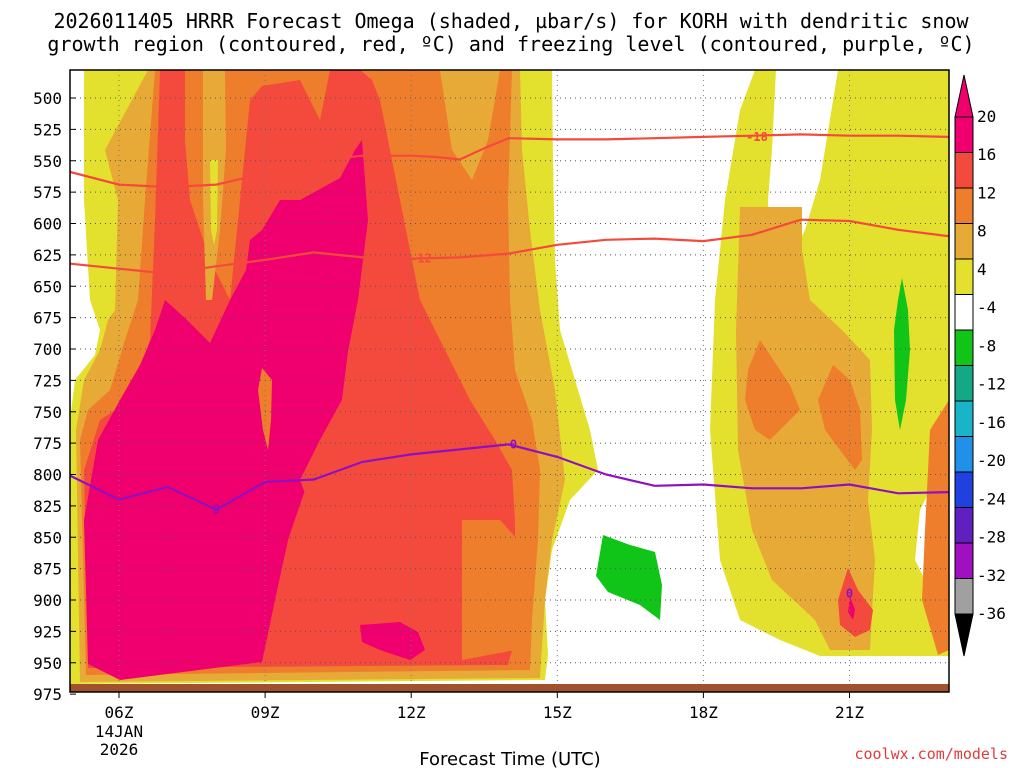 Image resolution: width=1024 pixels, height=768 pixels. Describe the element at coordinates (991, 384) in the screenshot. I see `colorbar-label: -12` at that location.